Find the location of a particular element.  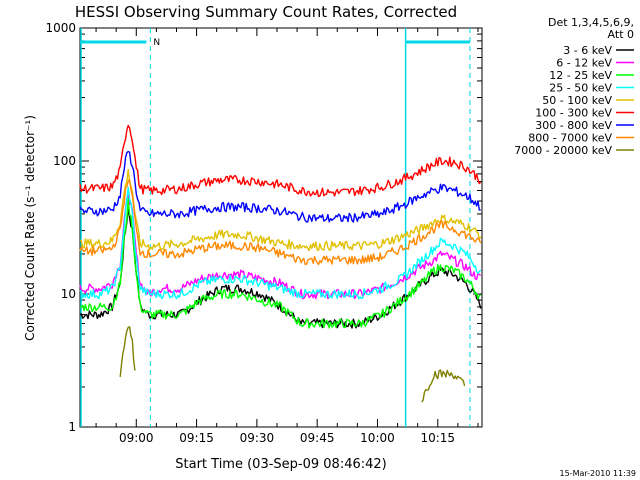

x-tick-label: 10:00 is located at coordinates (377, 438).